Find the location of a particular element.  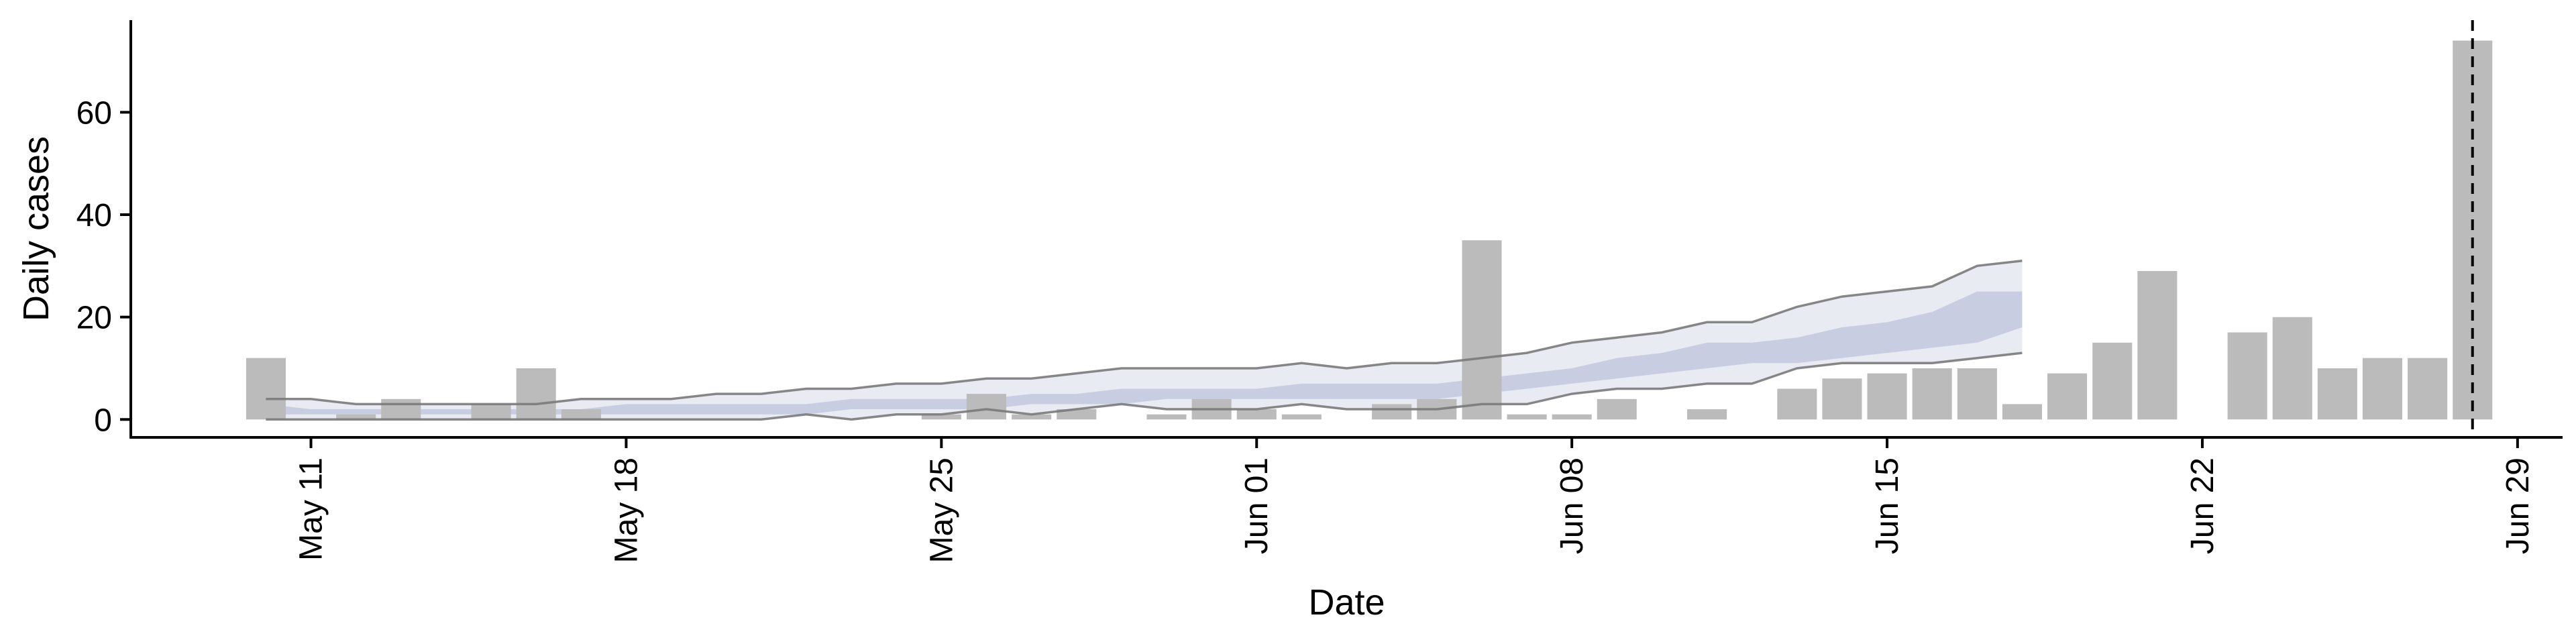

y-tick-label: 40 is located at coordinates (94, 215).